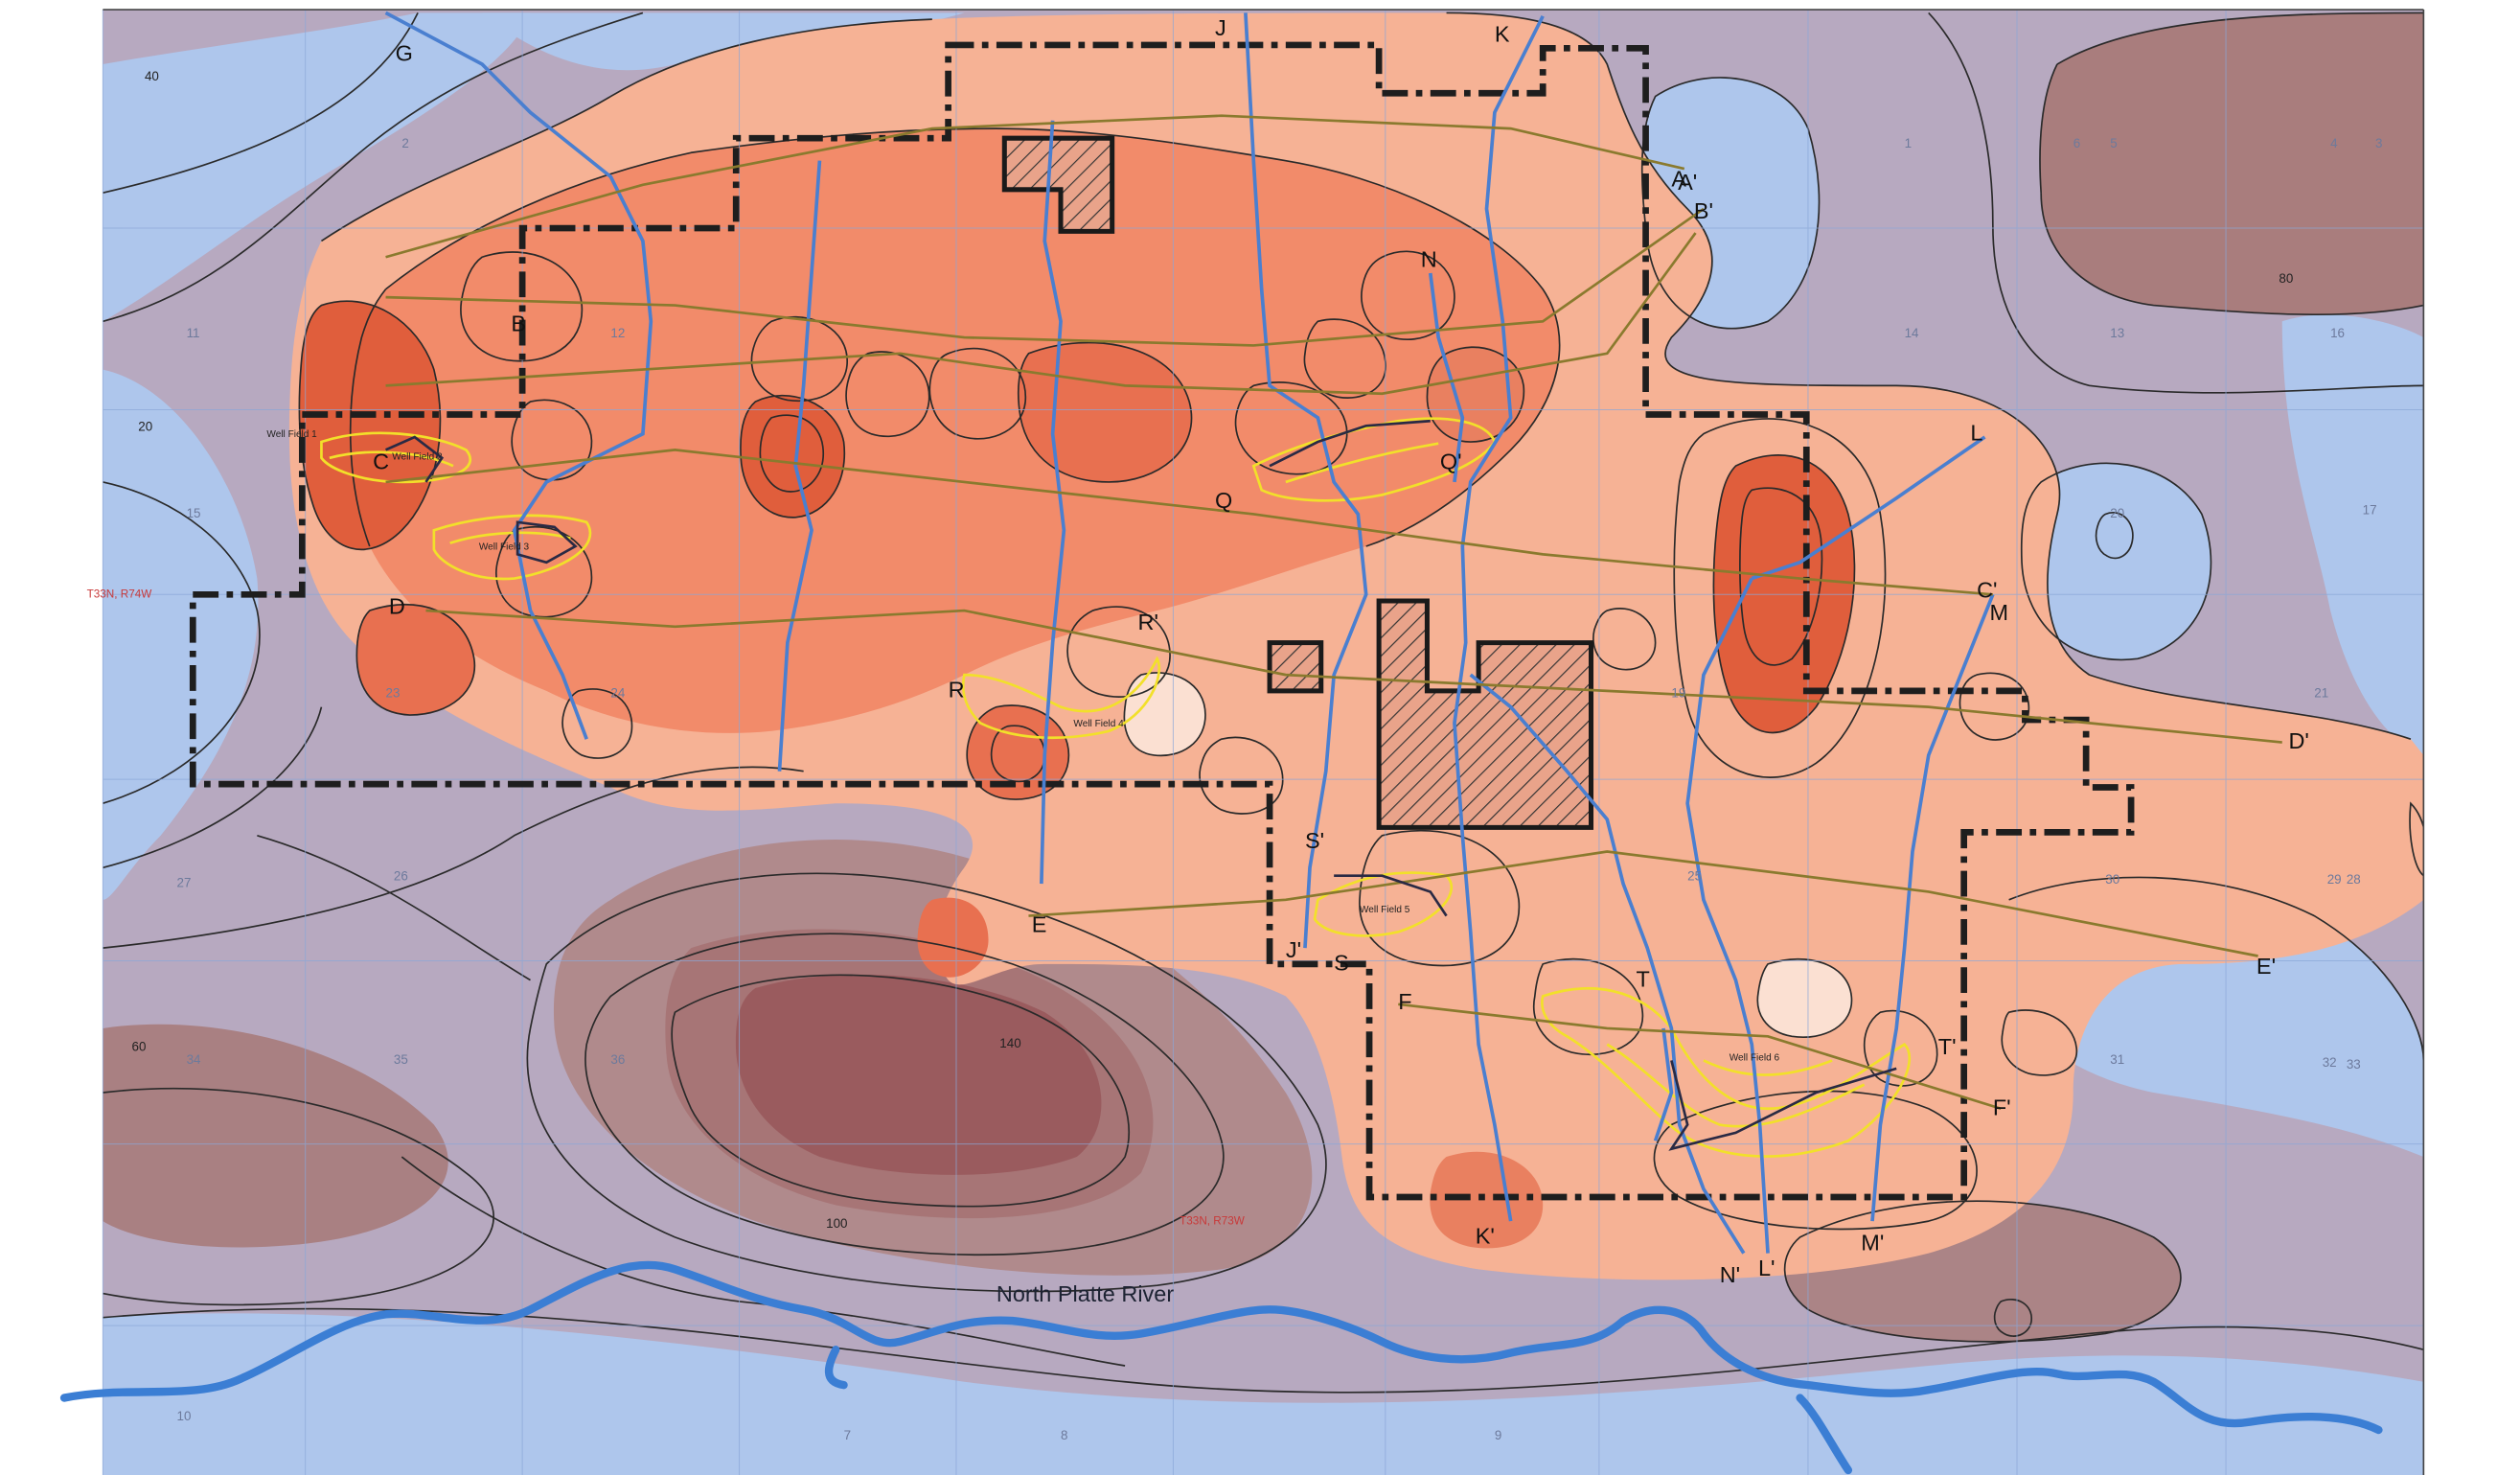 This screenshot has height=1475, width=2520. What do you see at coordinates (957, 690) in the screenshot?
I see `label-R: R` at bounding box center [957, 690].